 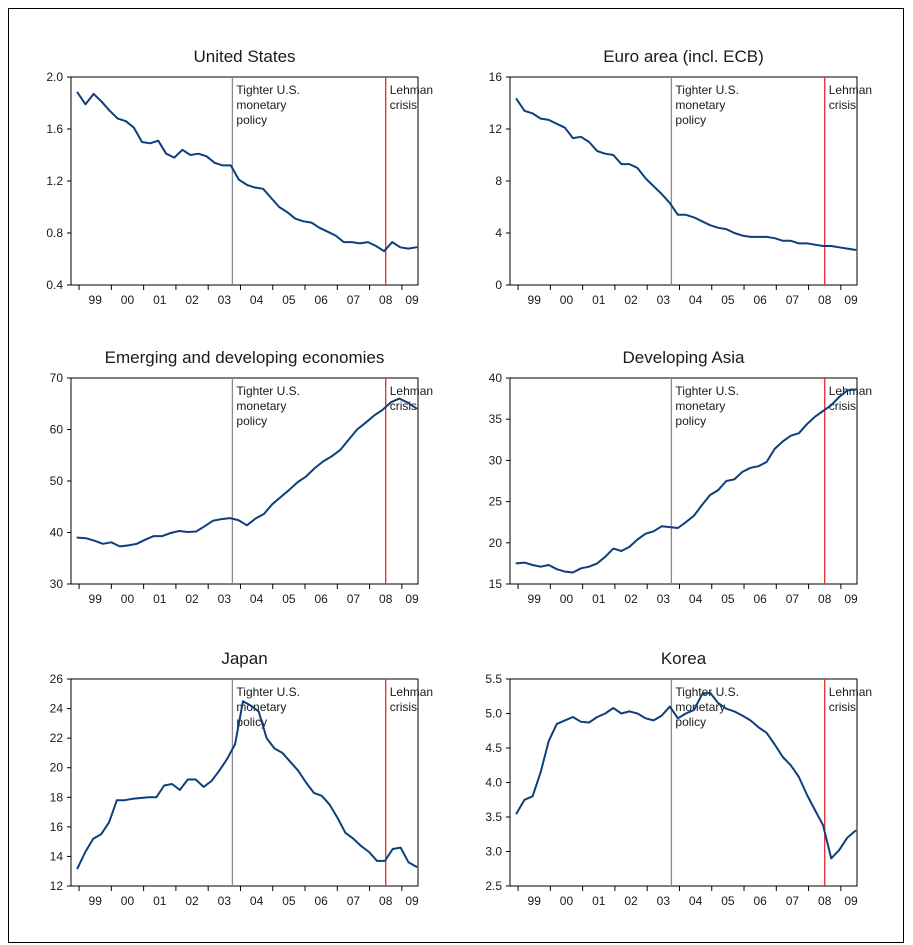 What do you see at coordinates (684, 357) in the screenshot?
I see `chart-title: Developing Asia` at bounding box center [684, 357].